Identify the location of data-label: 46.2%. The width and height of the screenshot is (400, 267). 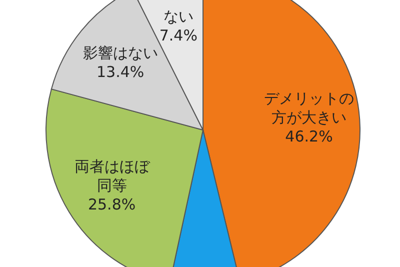
(309, 136).